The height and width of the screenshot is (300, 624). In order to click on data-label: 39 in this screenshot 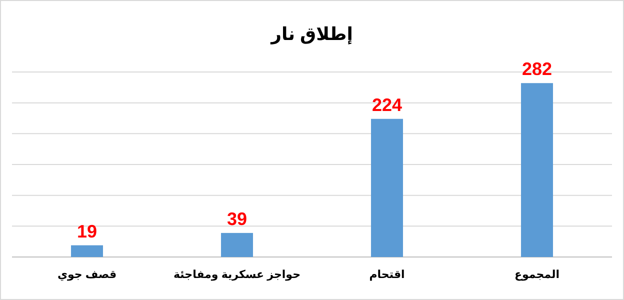, I will do `click(237, 218)`.